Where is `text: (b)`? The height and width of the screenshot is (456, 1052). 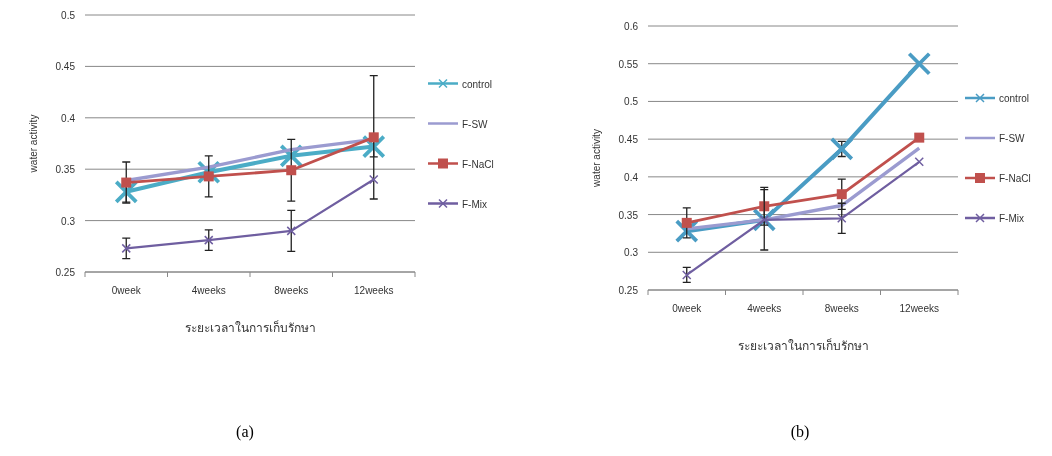
text: (b) is located at coordinates (800, 432).